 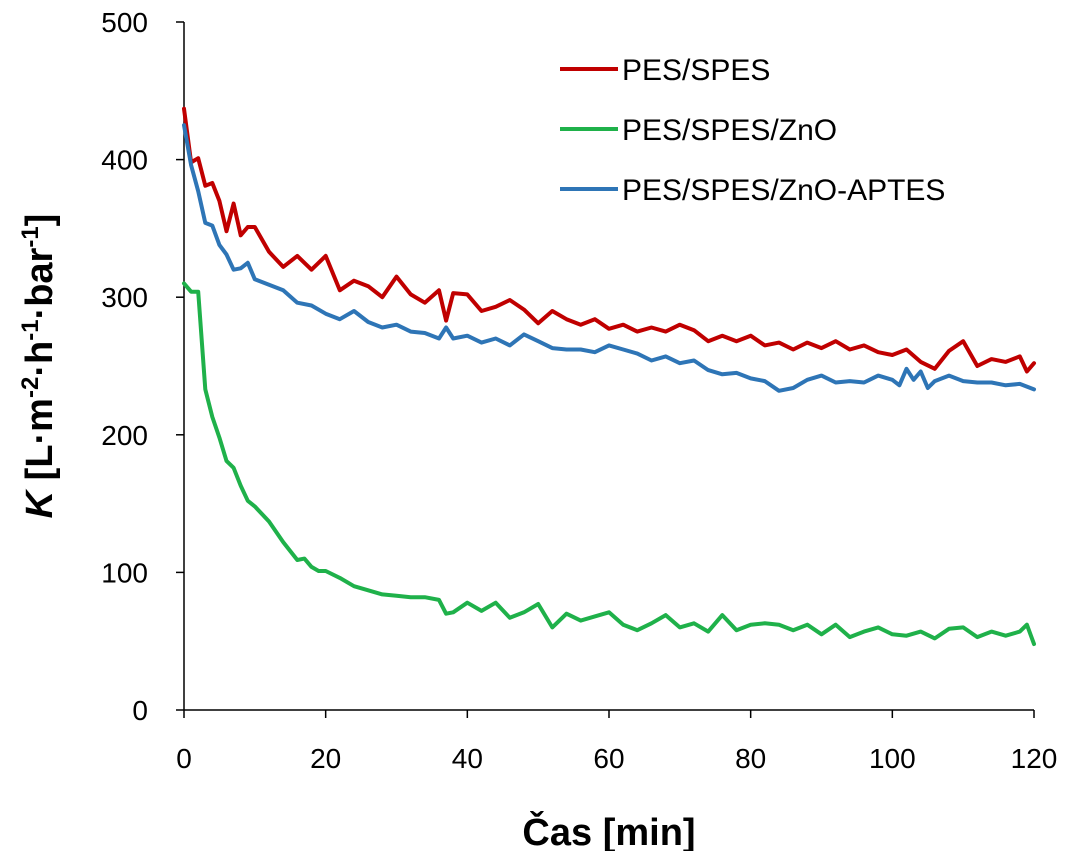 What do you see at coordinates (30, 387) in the screenshot?
I see `y-axis-title-sup-1: -2` at bounding box center [30, 387].